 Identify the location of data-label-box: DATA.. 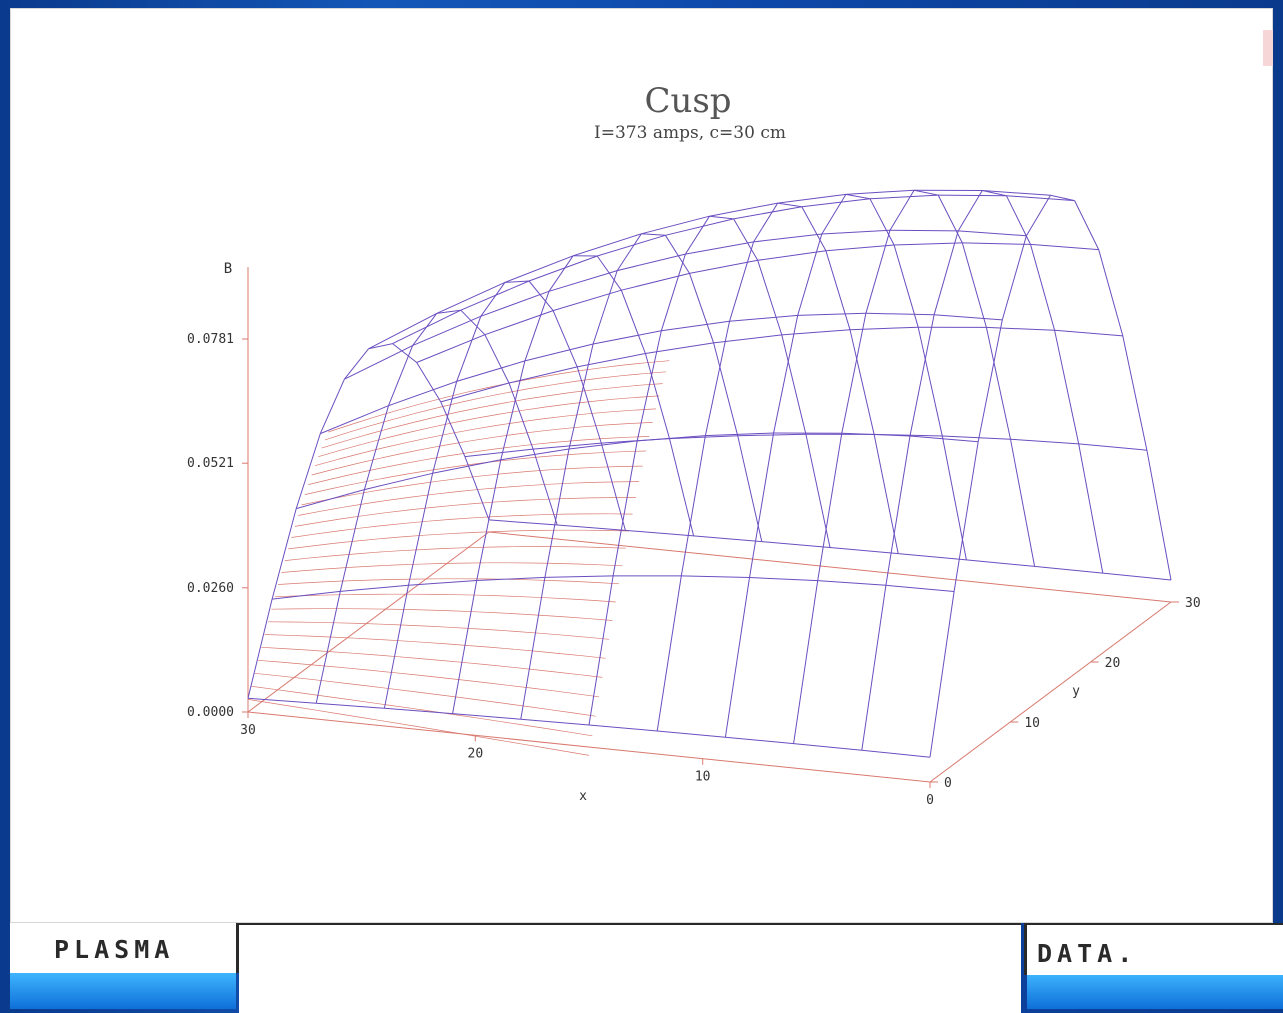
(1153, 949).